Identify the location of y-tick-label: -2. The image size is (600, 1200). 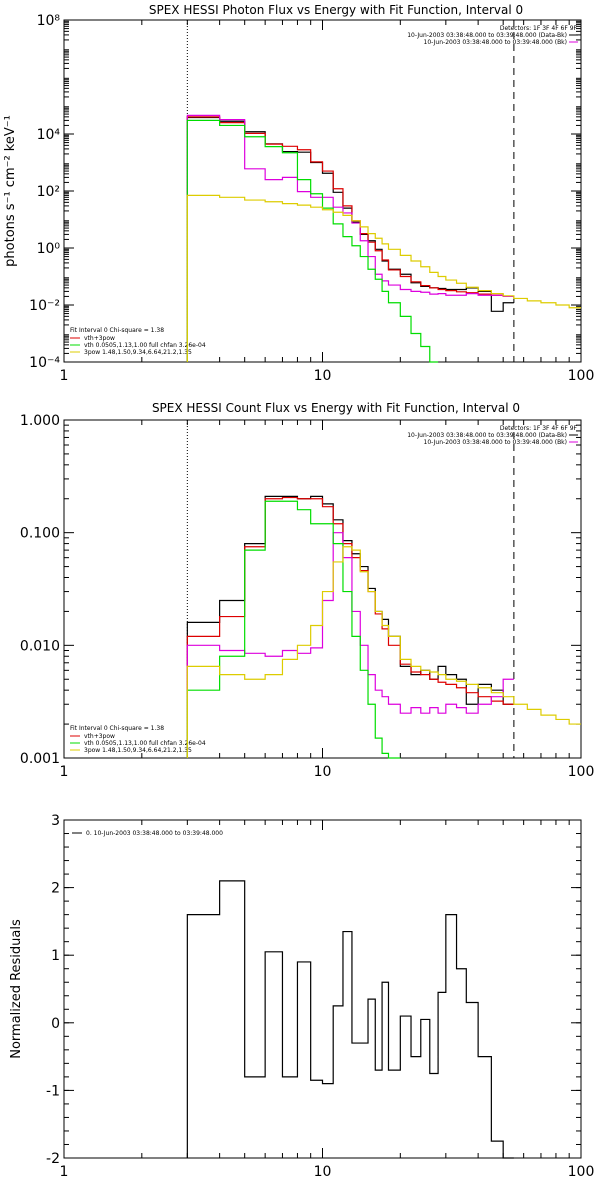
(53, 1159).